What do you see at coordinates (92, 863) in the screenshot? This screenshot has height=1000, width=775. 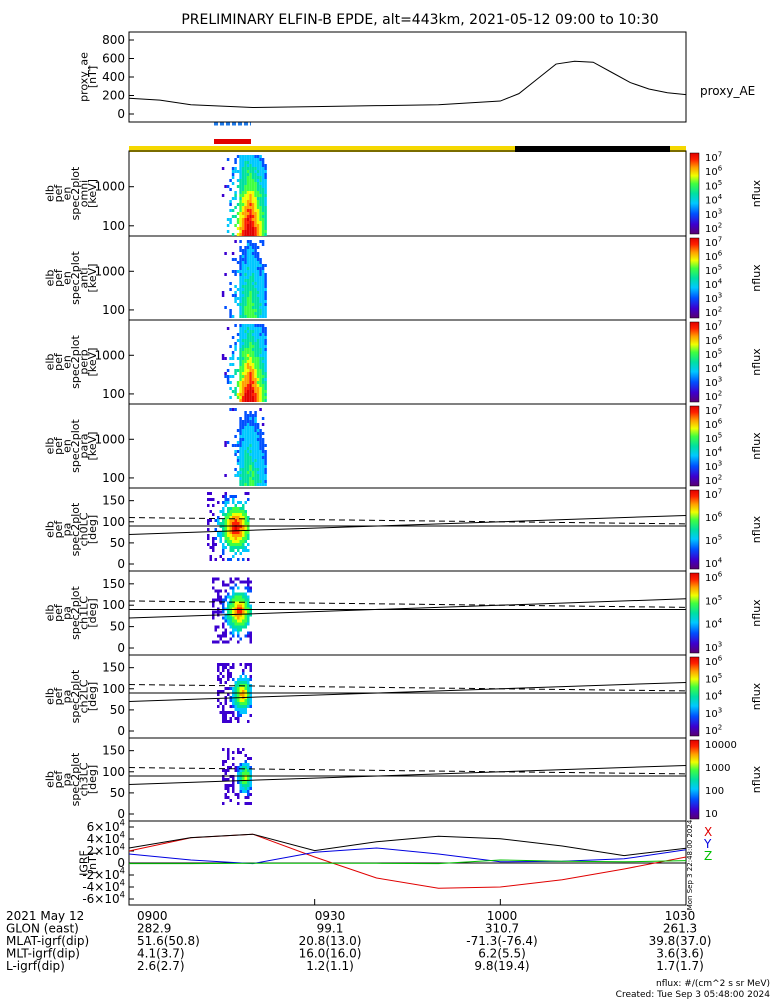 I see `y-axis-label: [nT]` at bounding box center [92, 863].